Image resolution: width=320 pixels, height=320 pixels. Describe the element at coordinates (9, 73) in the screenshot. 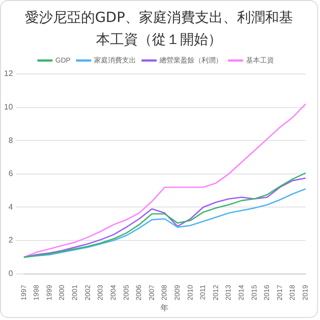

I see `y-tick-label: 12` at that location.